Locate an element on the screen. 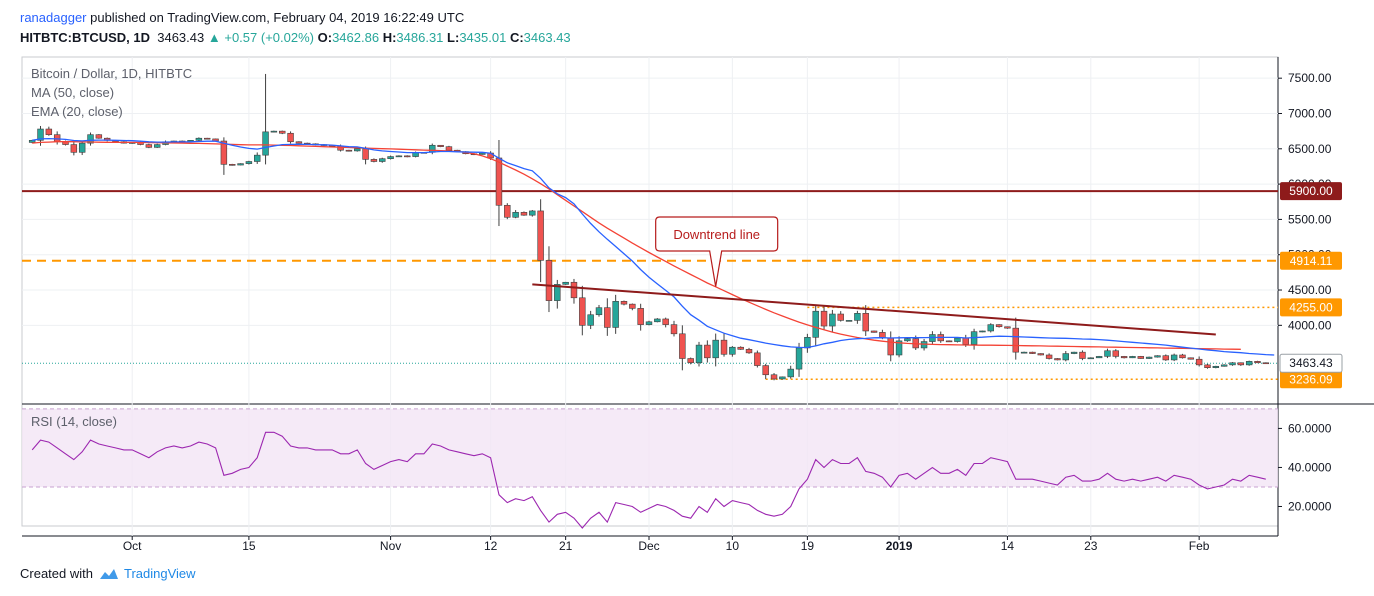  time-tick-label: Dec is located at coordinates (648, 546).